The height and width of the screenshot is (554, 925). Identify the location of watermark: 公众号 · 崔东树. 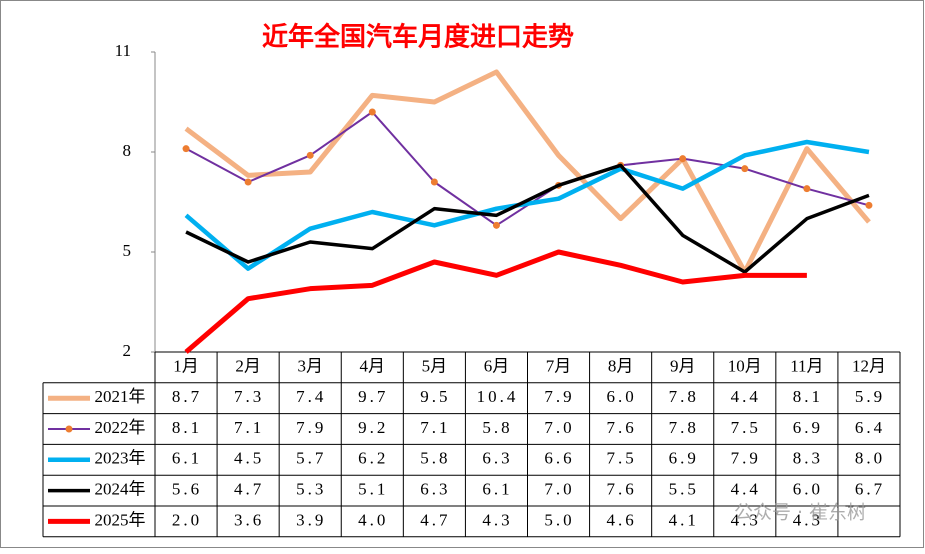
(800, 513).